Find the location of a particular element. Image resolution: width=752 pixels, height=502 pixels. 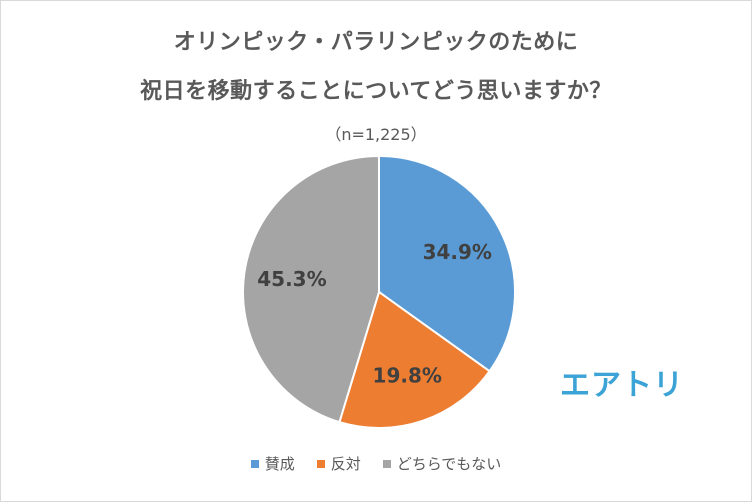

chart-title-line2: 祝日を移動することについてどう思いますか？ is located at coordinates (376, 91).